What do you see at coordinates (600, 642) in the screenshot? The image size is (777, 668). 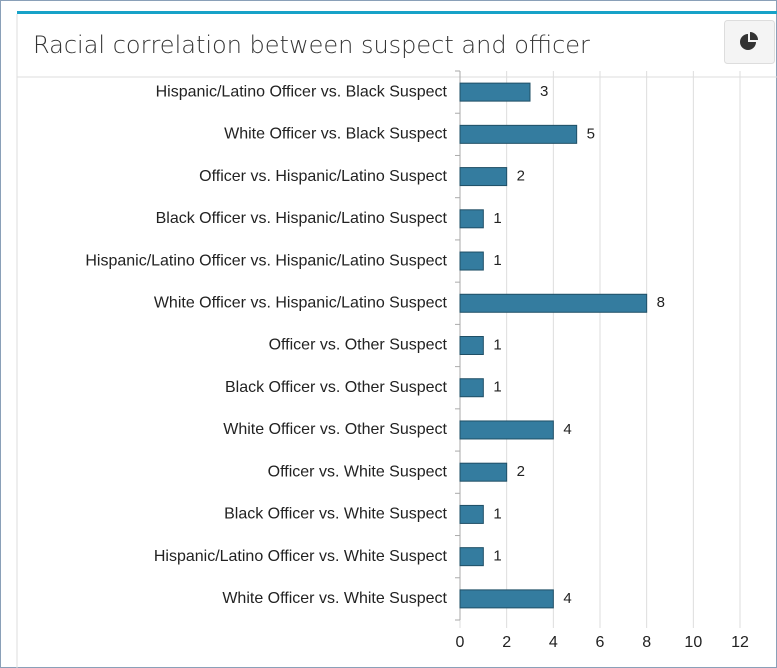 I see `x-tick-label: 6` at bounding box center [600, 642].